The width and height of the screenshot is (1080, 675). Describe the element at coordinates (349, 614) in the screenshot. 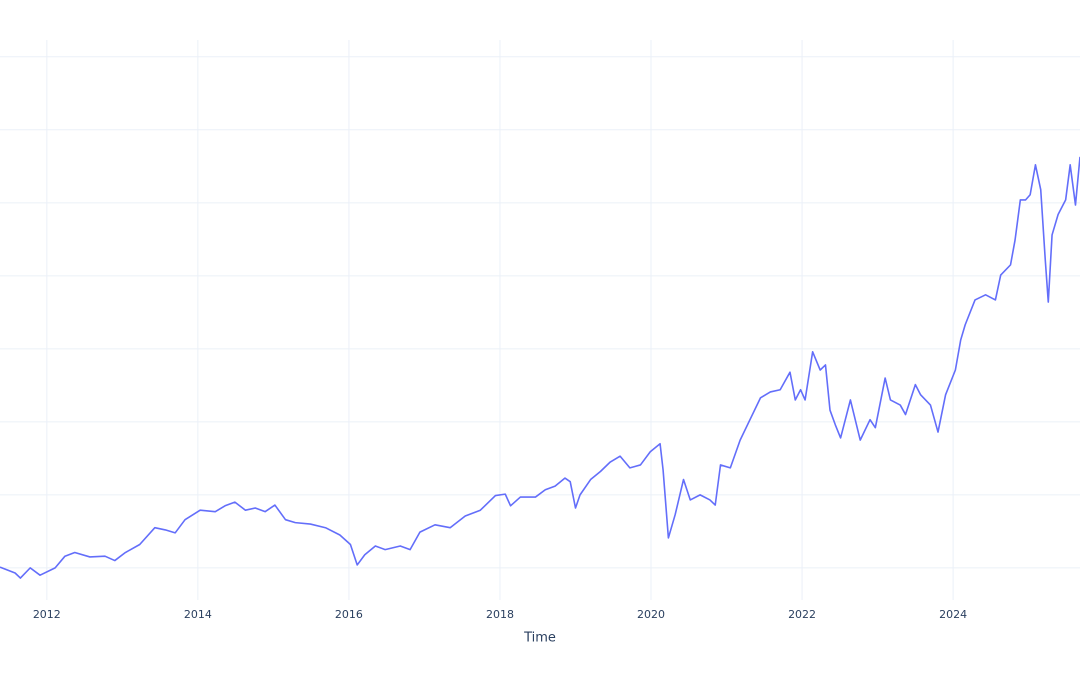

I see `x-tick-label: 2016` at that location.